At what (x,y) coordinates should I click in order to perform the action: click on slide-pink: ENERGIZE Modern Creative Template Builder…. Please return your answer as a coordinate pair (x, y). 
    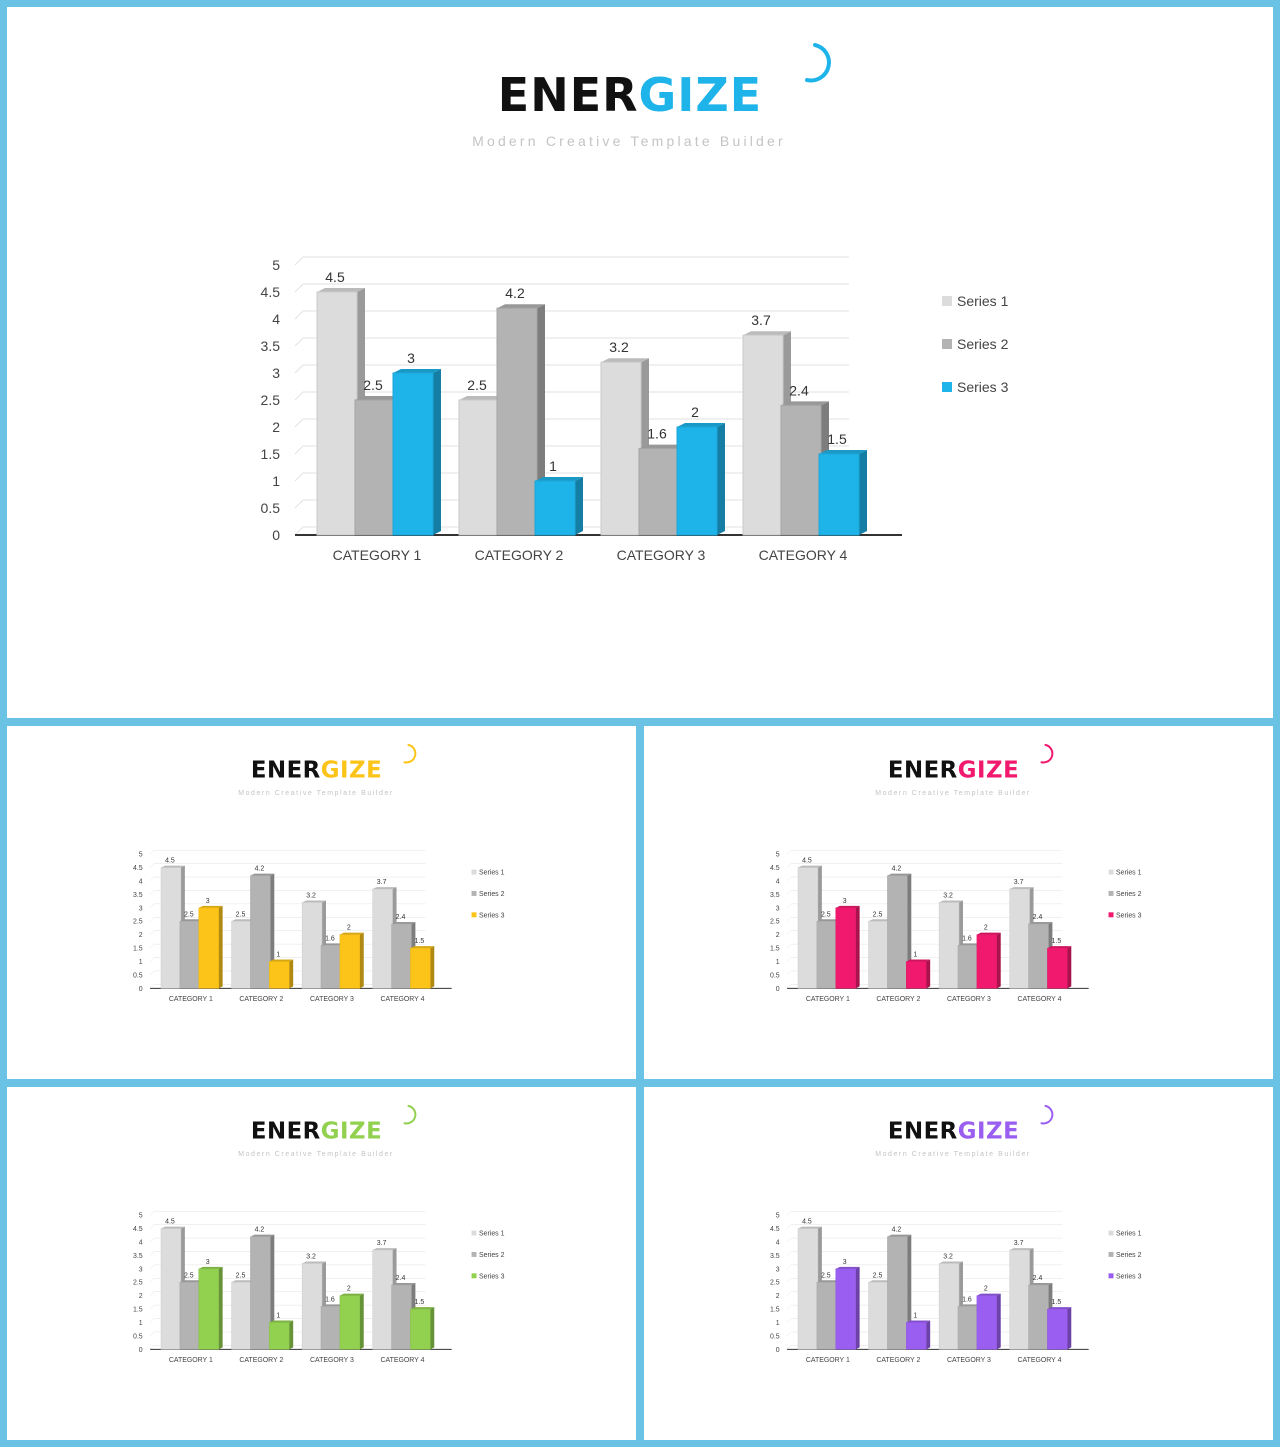
    Looking at the image, I should click on (958, 902).